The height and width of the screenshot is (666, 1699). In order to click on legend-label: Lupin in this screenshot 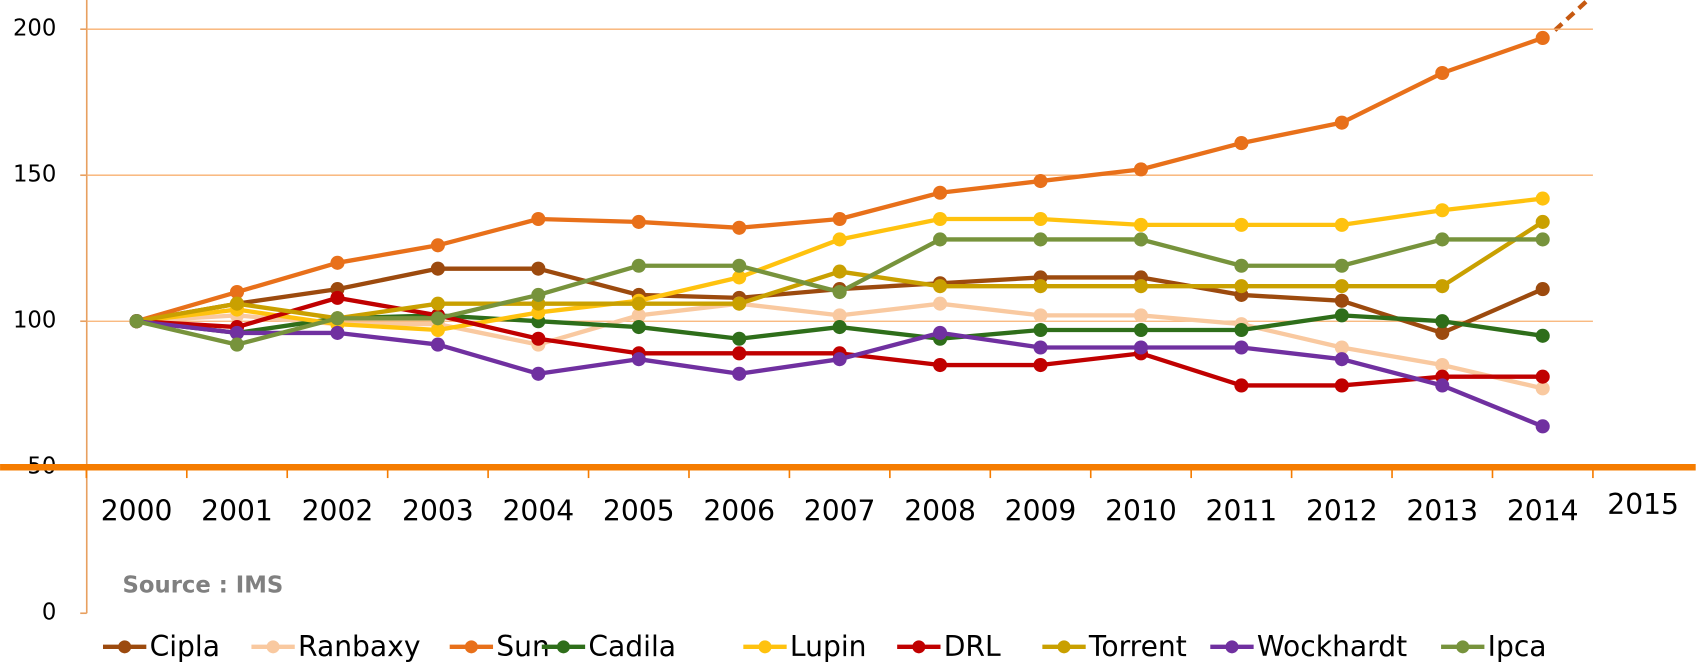, I will do `click(828, 646)`.